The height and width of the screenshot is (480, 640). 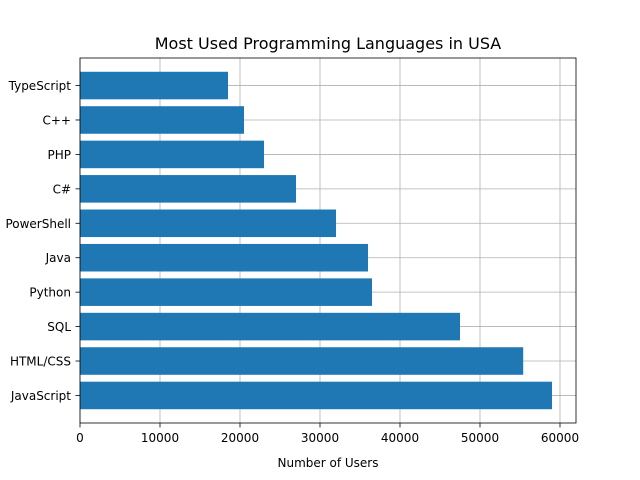 I want to click on x-tick-label: 20000, so click(x=240, y=438).